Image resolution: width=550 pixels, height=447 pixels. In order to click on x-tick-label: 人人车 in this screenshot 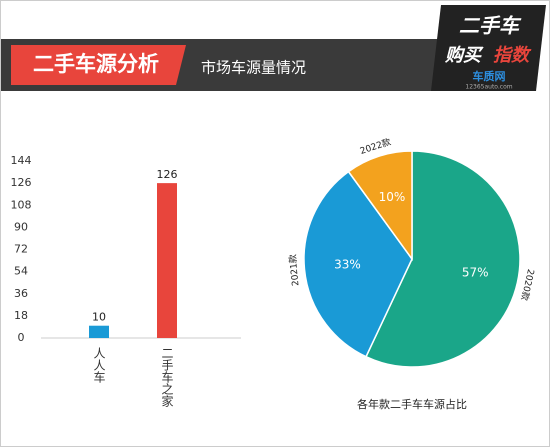, I will do `click(99, 365)`.